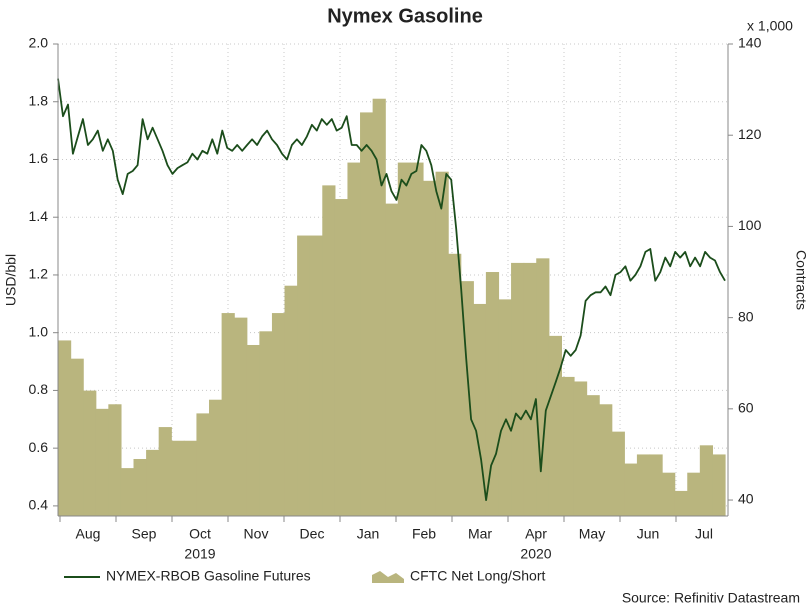 The height and width of the screenshot is (608, 810). Describe the element at coordinates (770, 26) in the screenshot. I see `y2-unit: x 1,000` at that location.